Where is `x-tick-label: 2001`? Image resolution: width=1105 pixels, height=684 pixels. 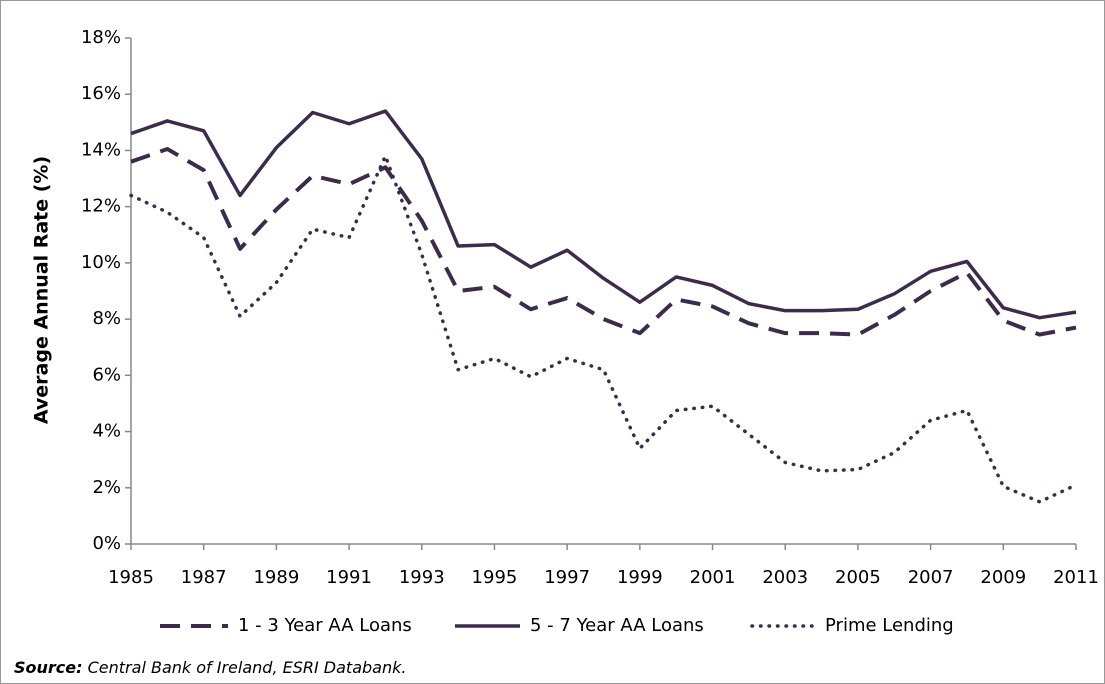
x-tick-label: 2001 is located at coordinates (713, 577).